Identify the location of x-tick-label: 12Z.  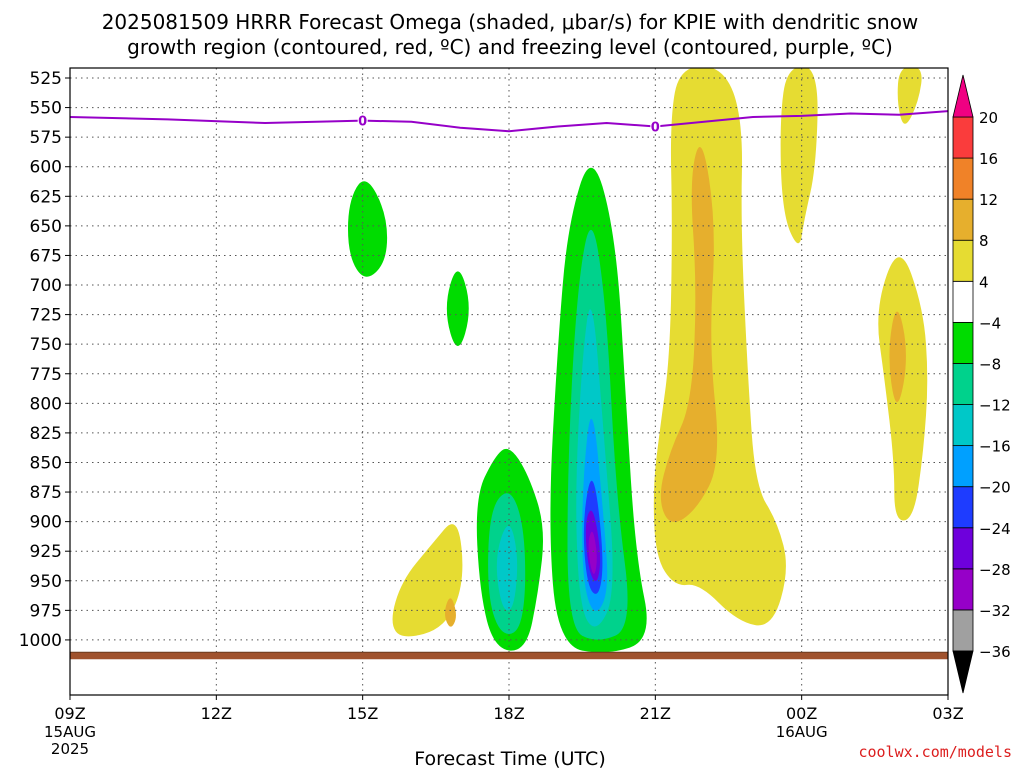
(216, 713).